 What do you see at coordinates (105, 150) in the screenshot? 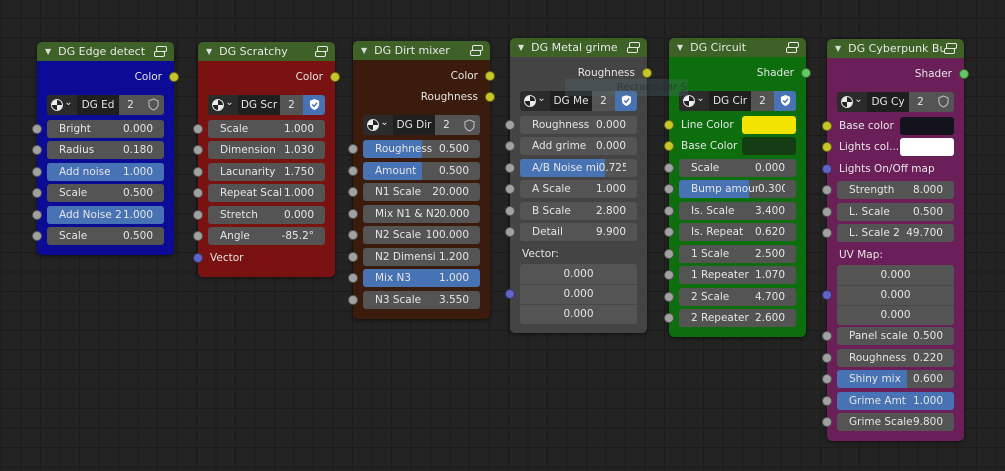
I see `float-field-radius: Radius 0.180` at bounding box center [105, 150].